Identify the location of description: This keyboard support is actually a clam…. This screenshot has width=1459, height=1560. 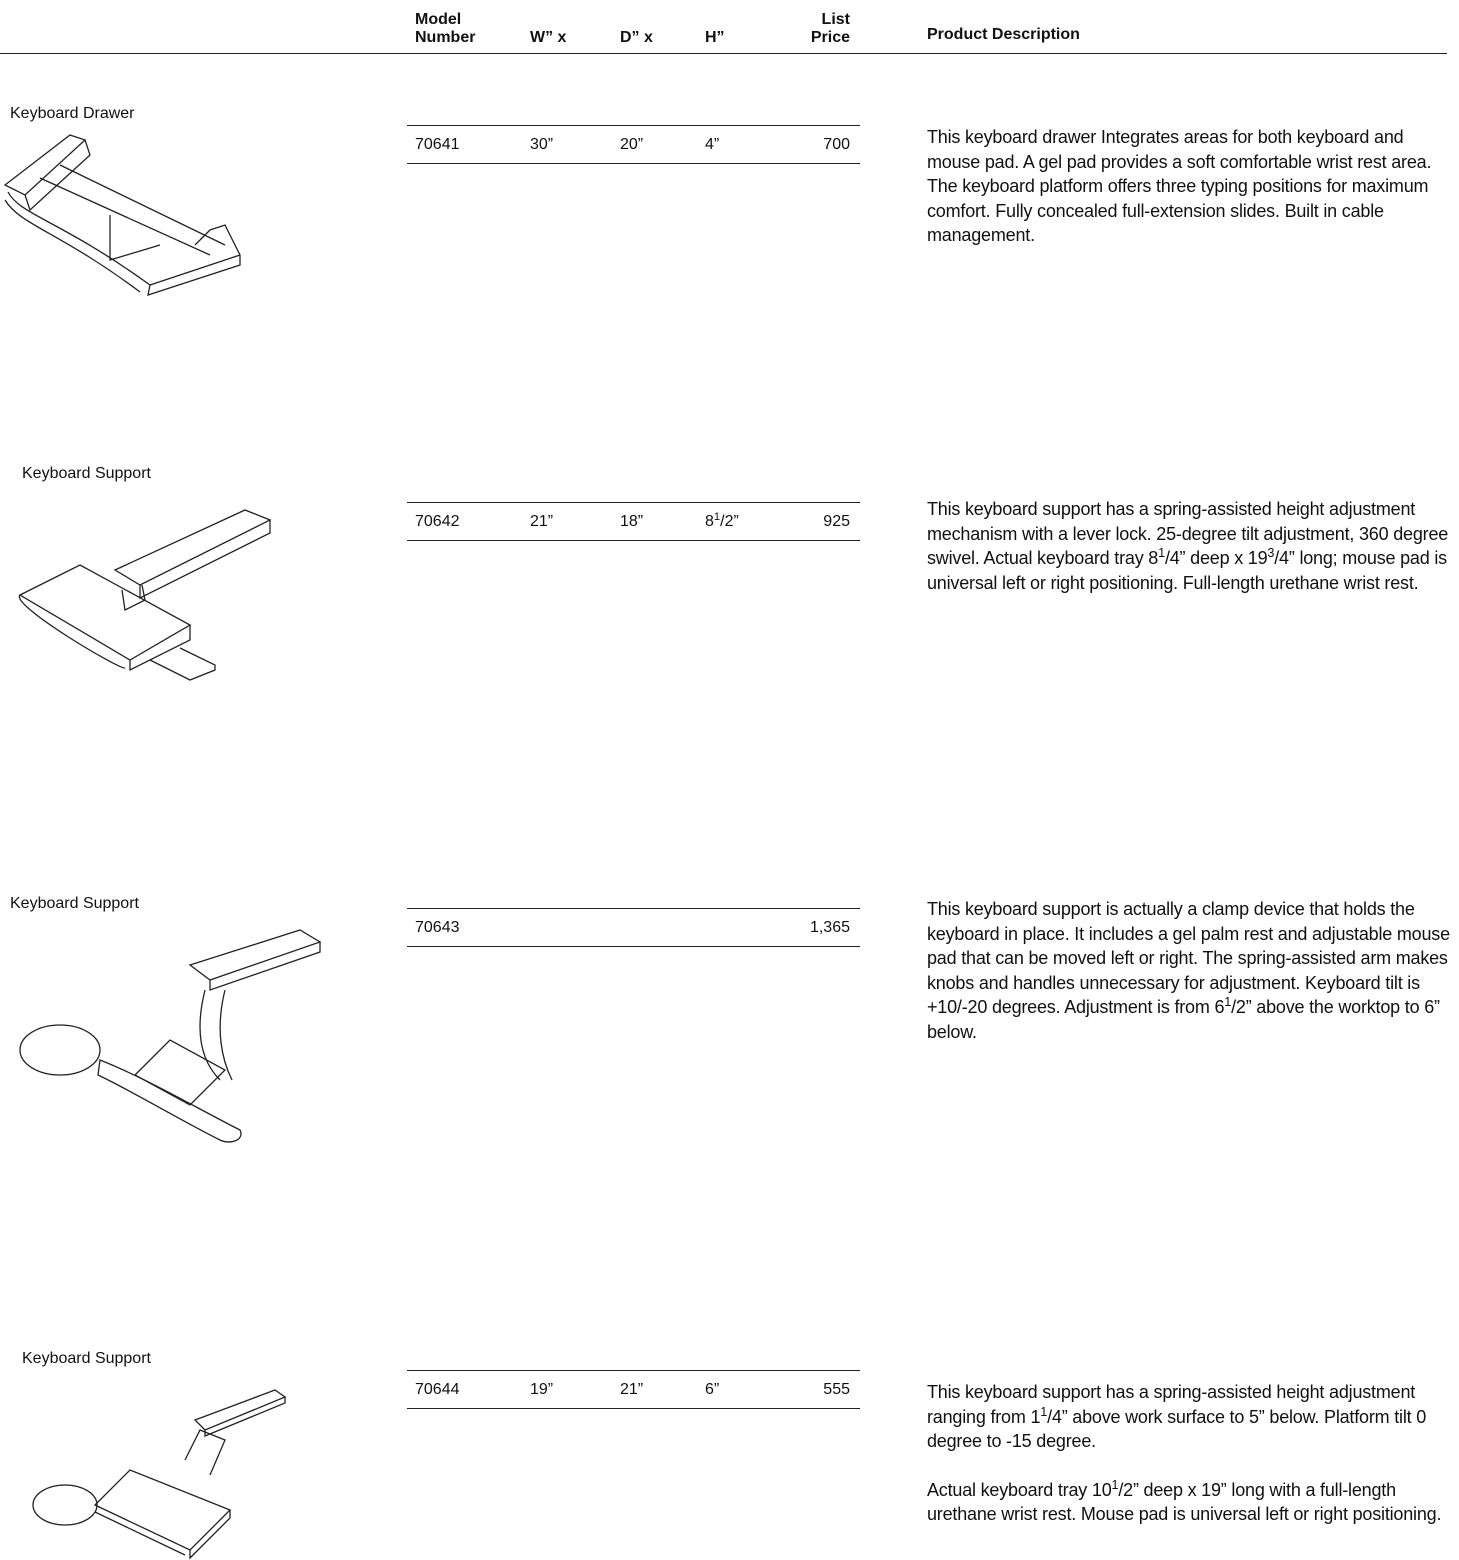
(1189, 982).